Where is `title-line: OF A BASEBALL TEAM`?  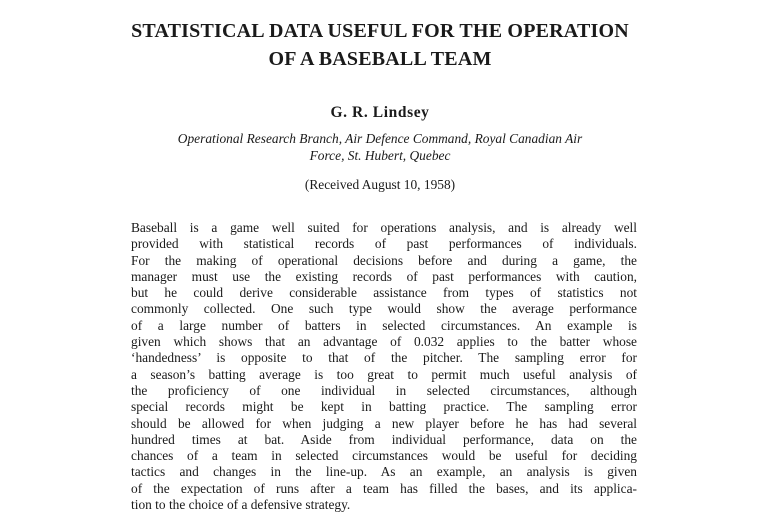 title-line: OF A BASEBALL TEAM is located at coordinates (380, 59).